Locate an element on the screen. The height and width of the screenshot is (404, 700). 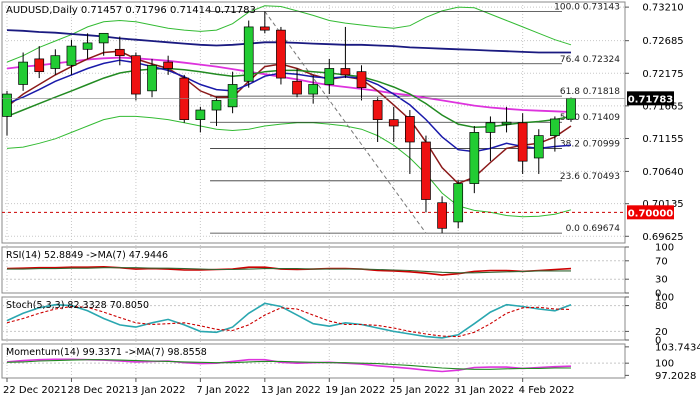
stochastic-axis-label: 20 is located at coordinates (661, 332).